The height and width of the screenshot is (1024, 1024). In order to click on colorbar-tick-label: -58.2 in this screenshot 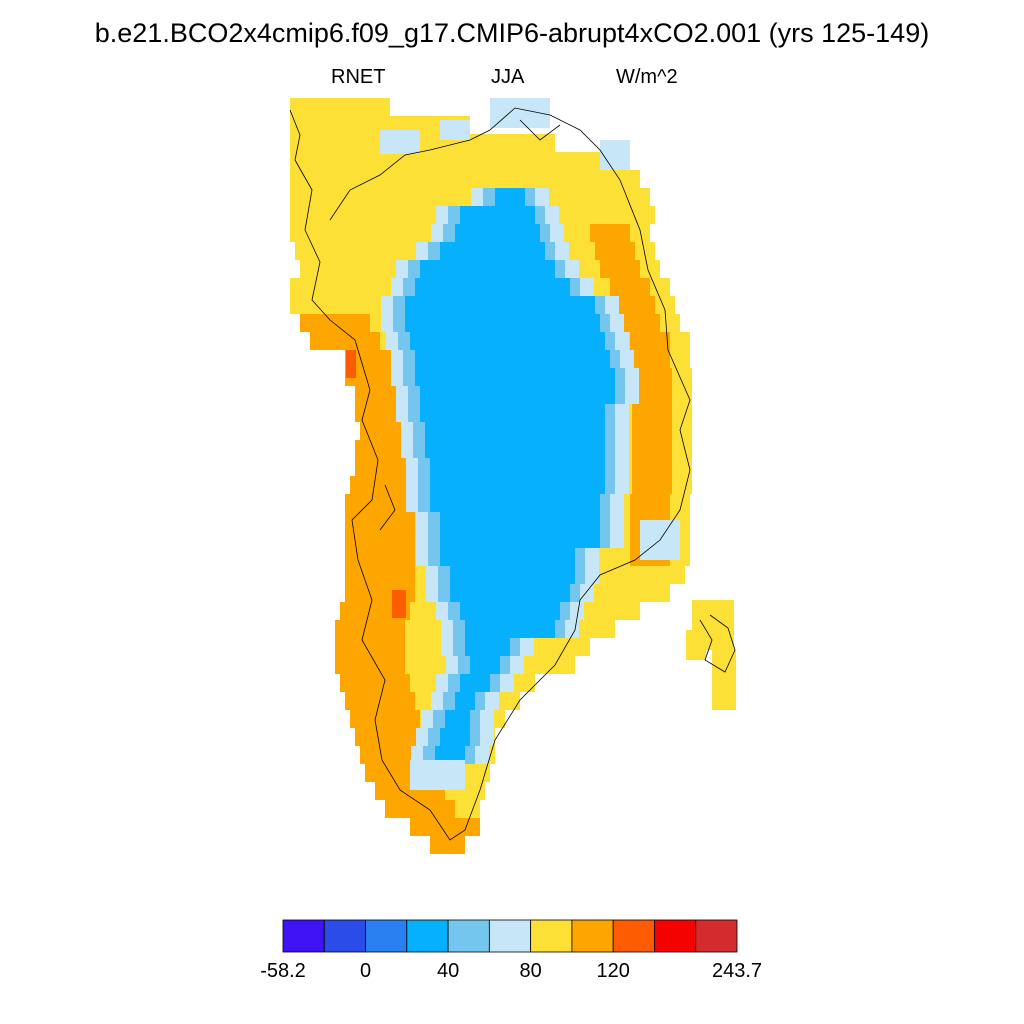, I will do `click(283, 971)`.